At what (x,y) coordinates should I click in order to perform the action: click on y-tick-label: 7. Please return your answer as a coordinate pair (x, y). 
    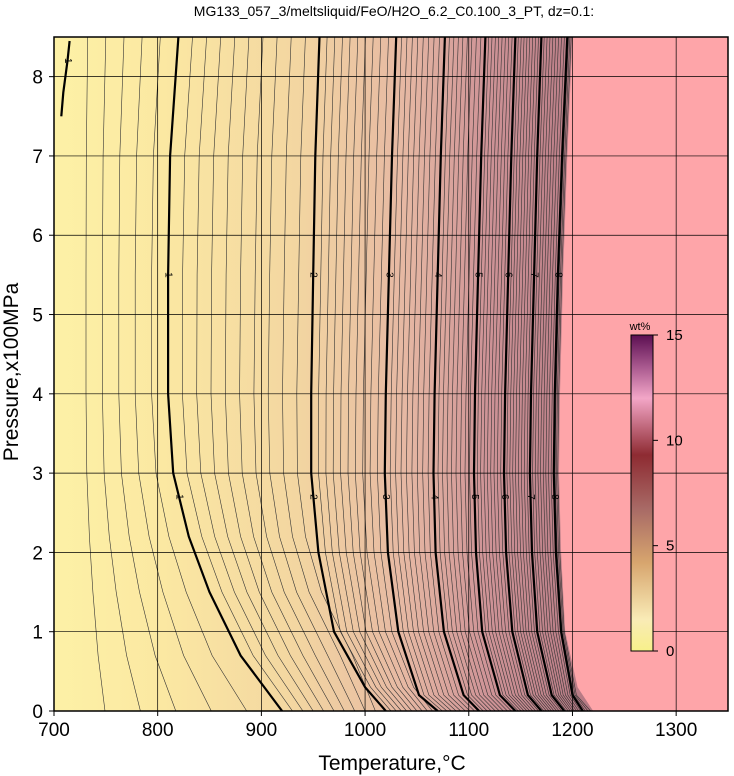
    Looking at the image, I should click on (37, 157).